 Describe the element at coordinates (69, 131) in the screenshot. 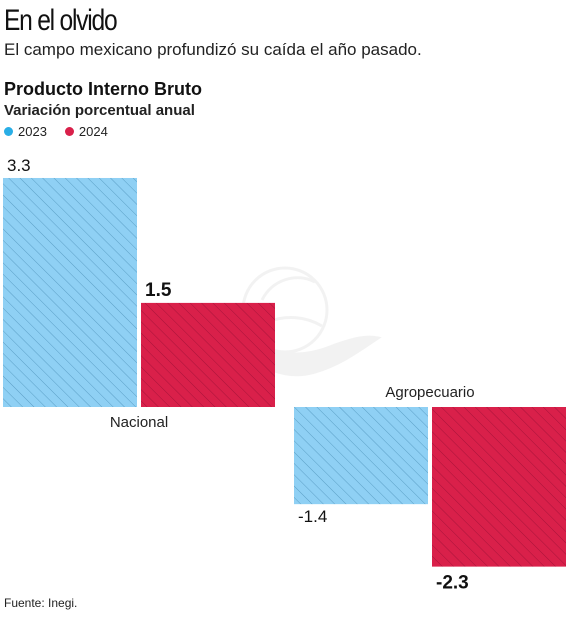

I see `legend-dot-2024` at that location.